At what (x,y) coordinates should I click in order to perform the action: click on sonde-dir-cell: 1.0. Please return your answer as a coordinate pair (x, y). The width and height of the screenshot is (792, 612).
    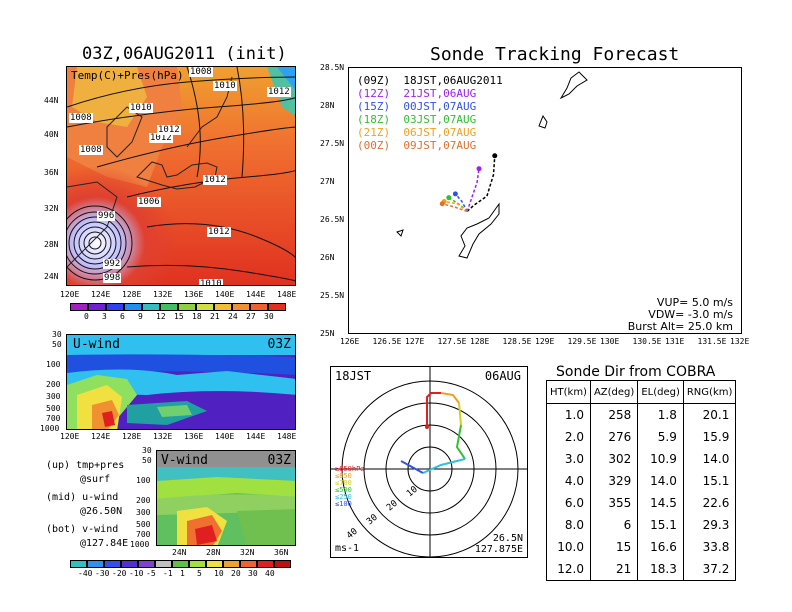
    Looking at the image, I should click on (568, 414).